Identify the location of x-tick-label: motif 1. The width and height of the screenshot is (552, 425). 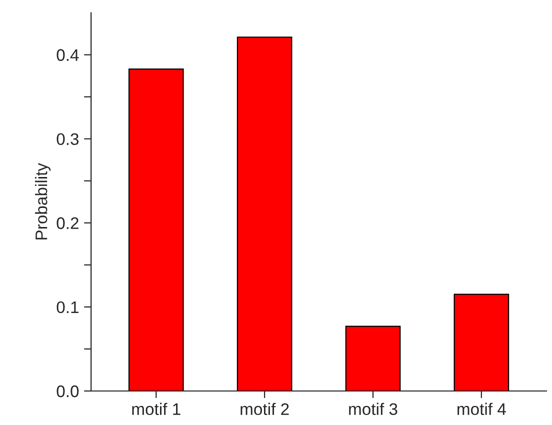
(156, 409).